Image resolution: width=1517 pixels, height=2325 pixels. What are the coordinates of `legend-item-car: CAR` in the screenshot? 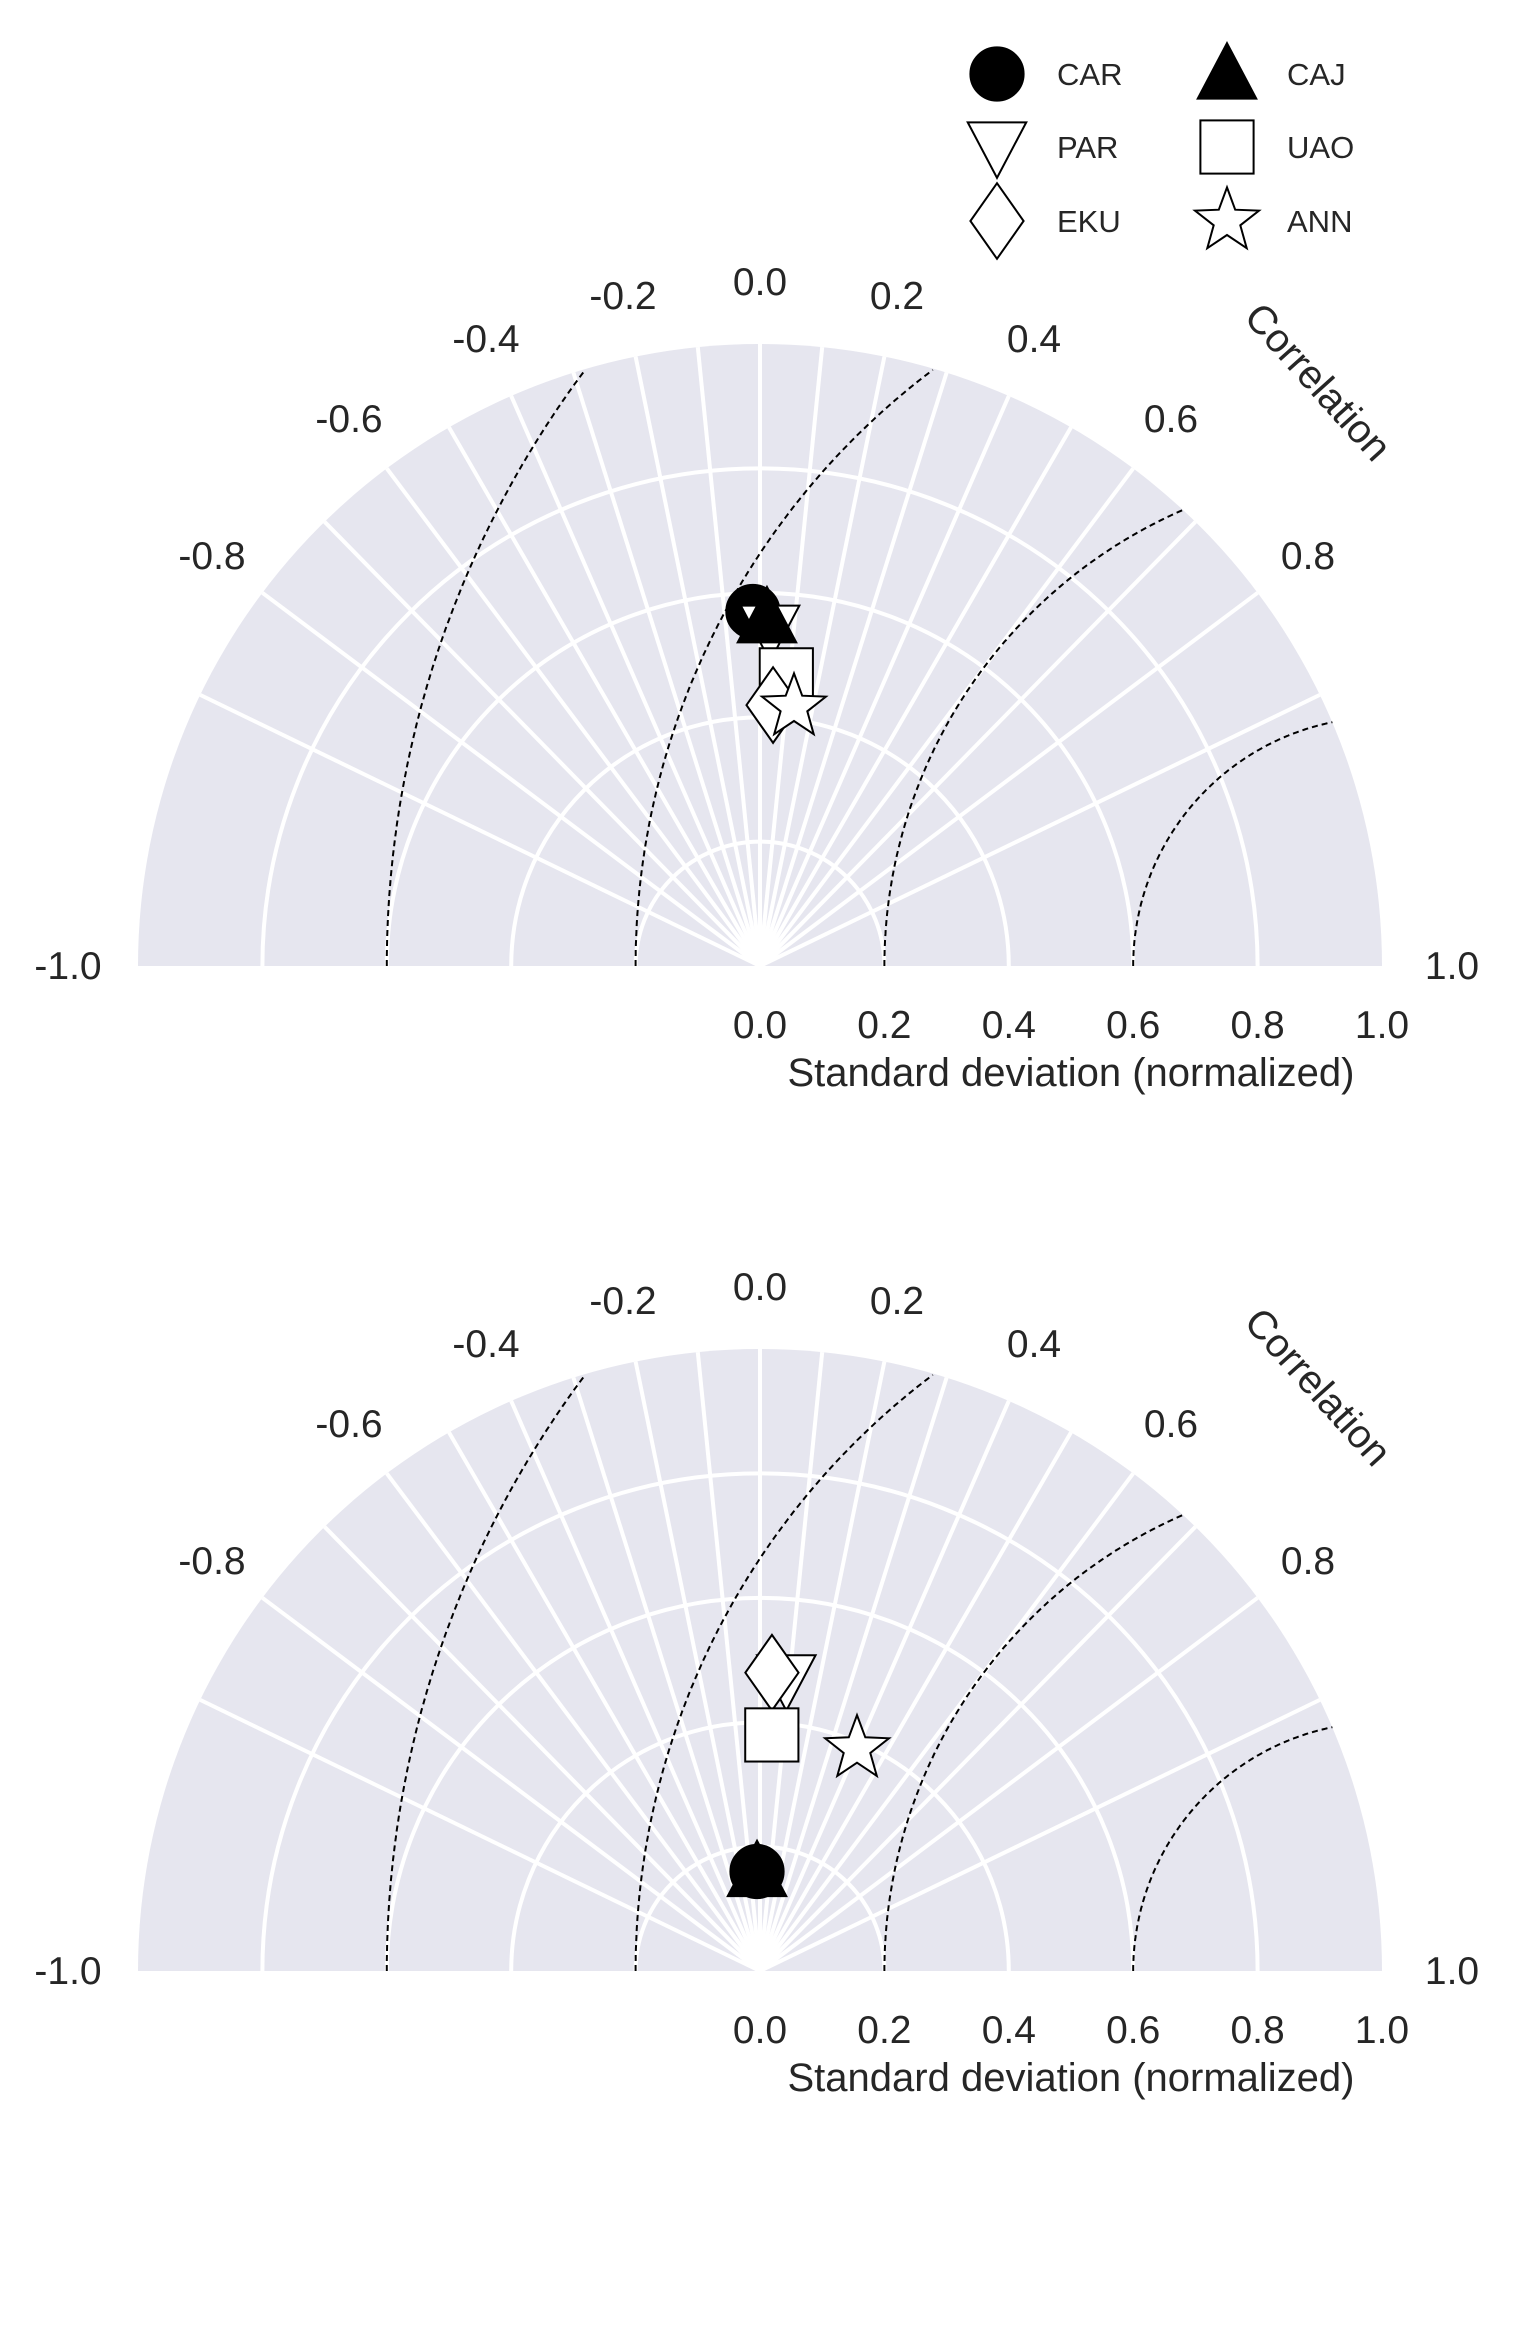 It's located at (1045, 74).